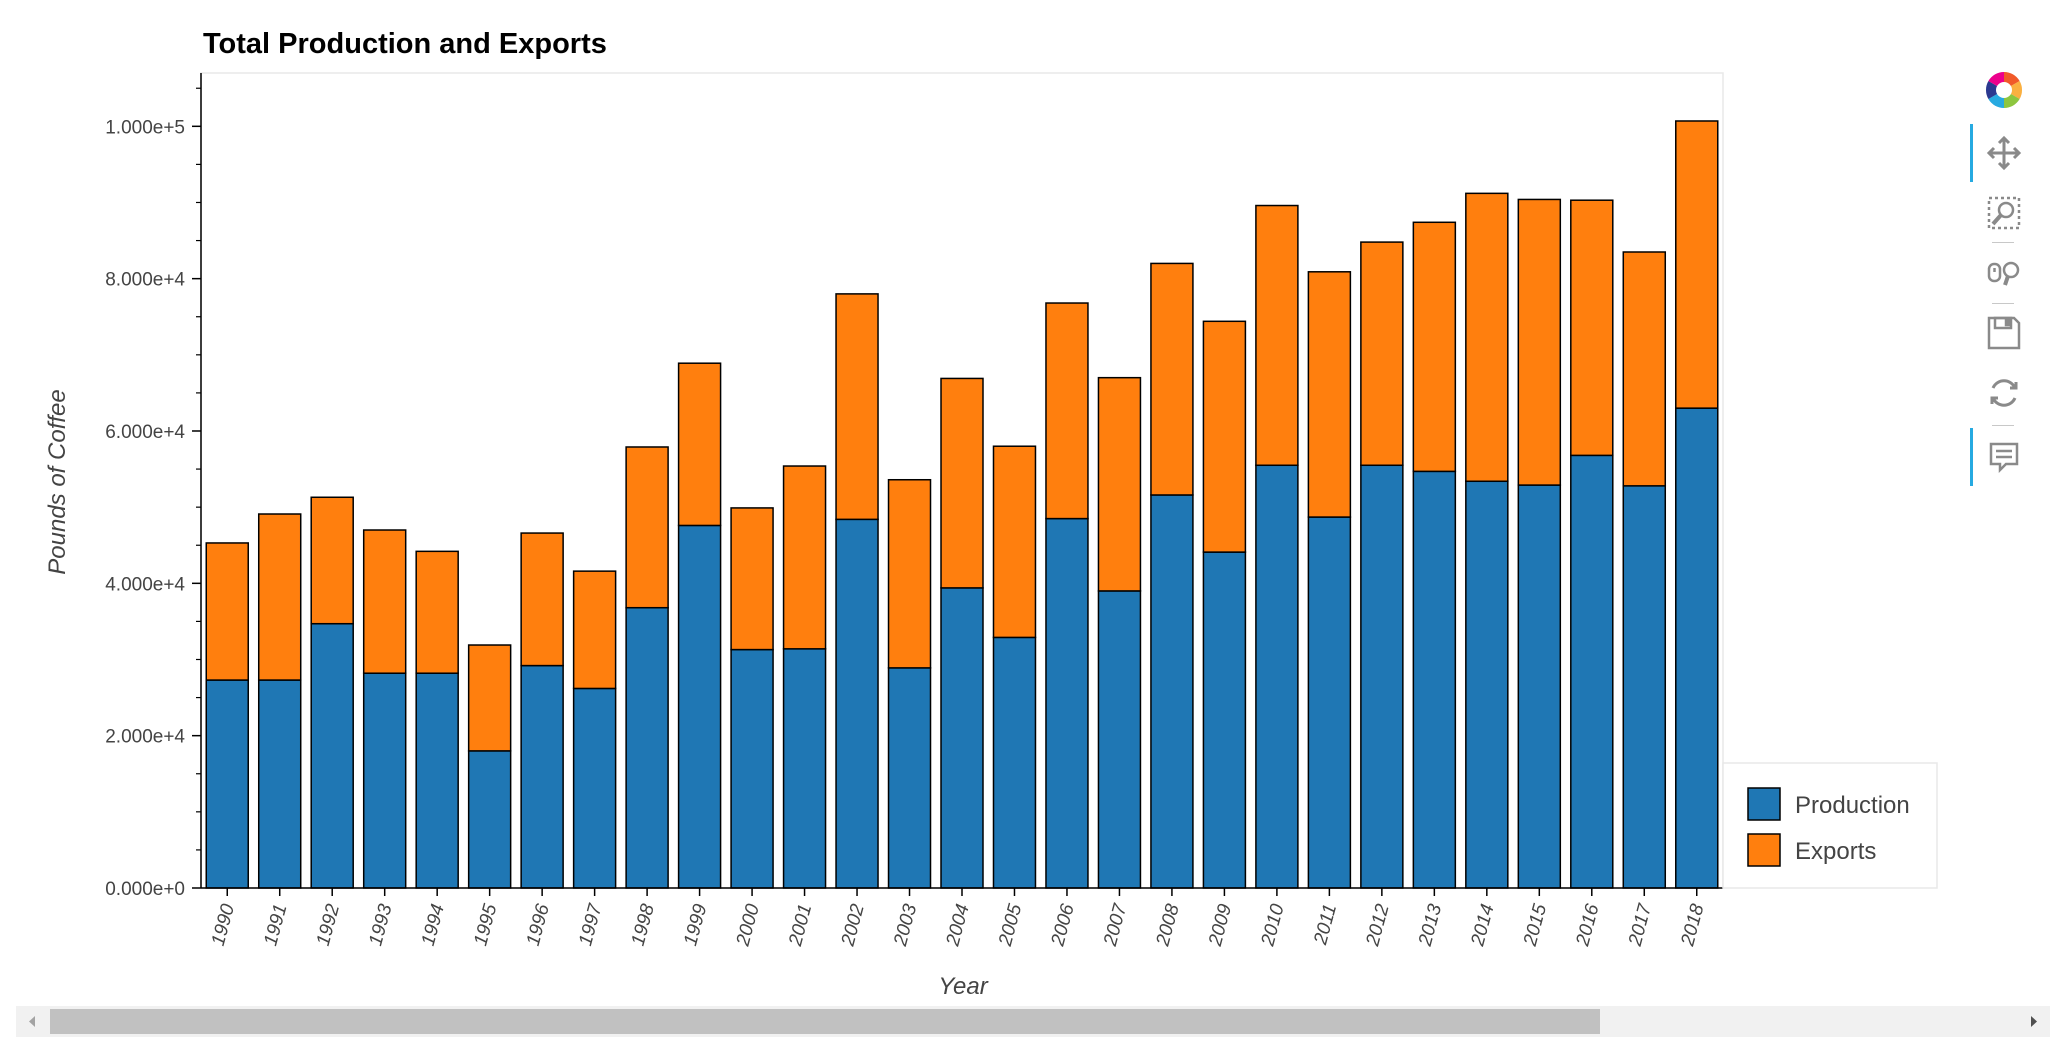  I want to click on bar-production-2001, so click(804, 768).